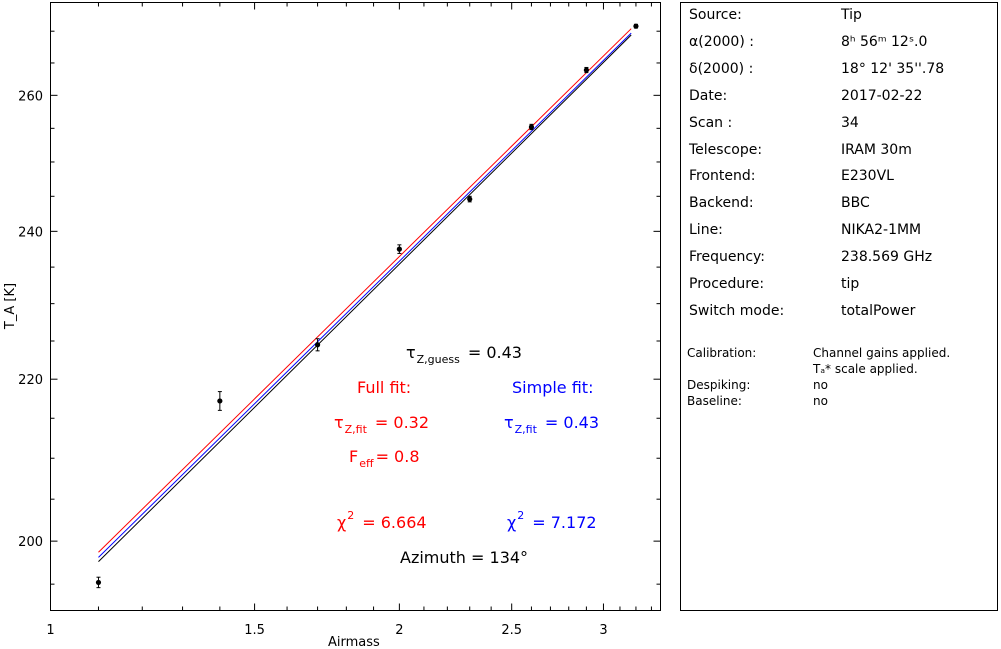 This screenshot has height=649, width=1001. Describe the element at coordinates (882, 95) in the screenshot. I see `info-value: 2017-02-22` at that location.